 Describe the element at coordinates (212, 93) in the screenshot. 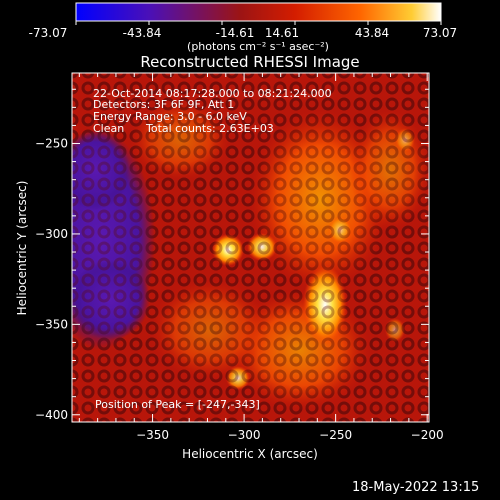

I see `time-range-annotation: 22-Oct-2014 08:17:28.000 to 08:21:24.000` at that location.